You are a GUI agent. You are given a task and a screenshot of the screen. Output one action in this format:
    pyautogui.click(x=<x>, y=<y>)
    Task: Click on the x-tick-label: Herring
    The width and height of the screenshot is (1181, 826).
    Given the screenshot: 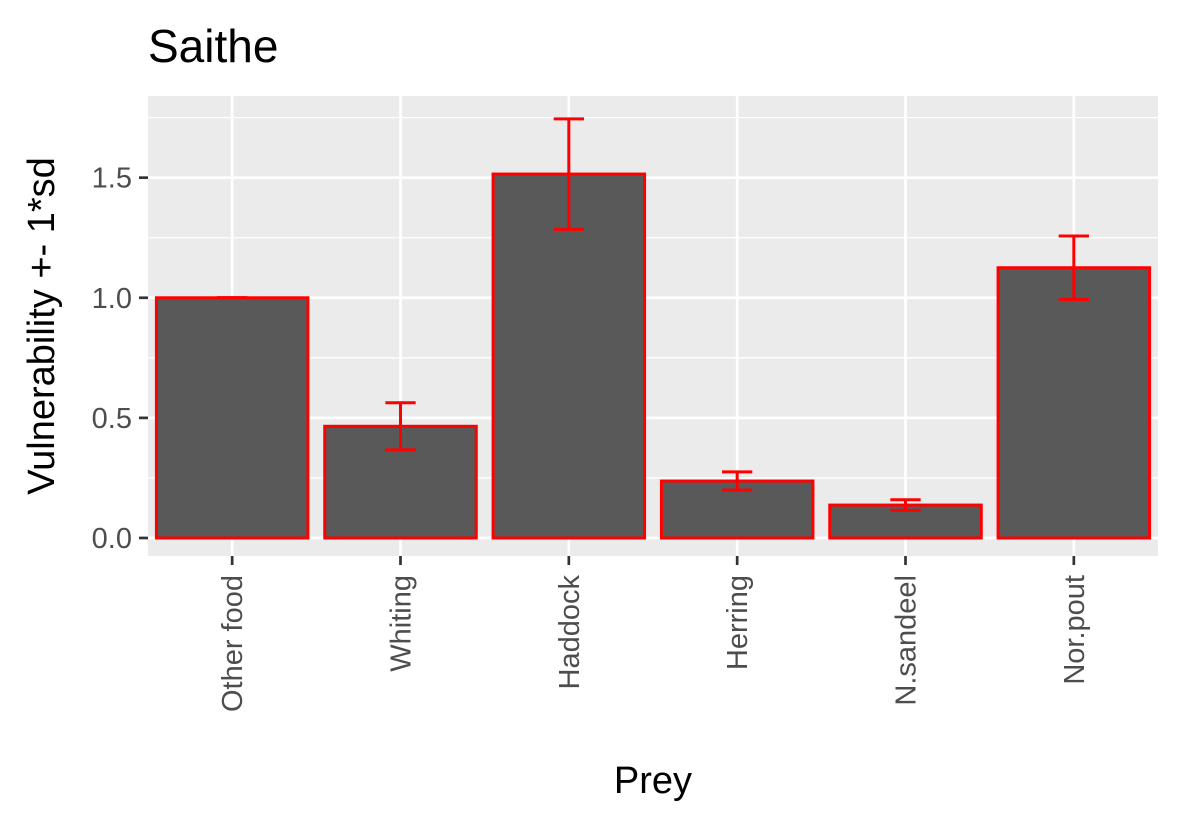 What is the action you would take?
    pyautogui.click(x=738, y=622)
    